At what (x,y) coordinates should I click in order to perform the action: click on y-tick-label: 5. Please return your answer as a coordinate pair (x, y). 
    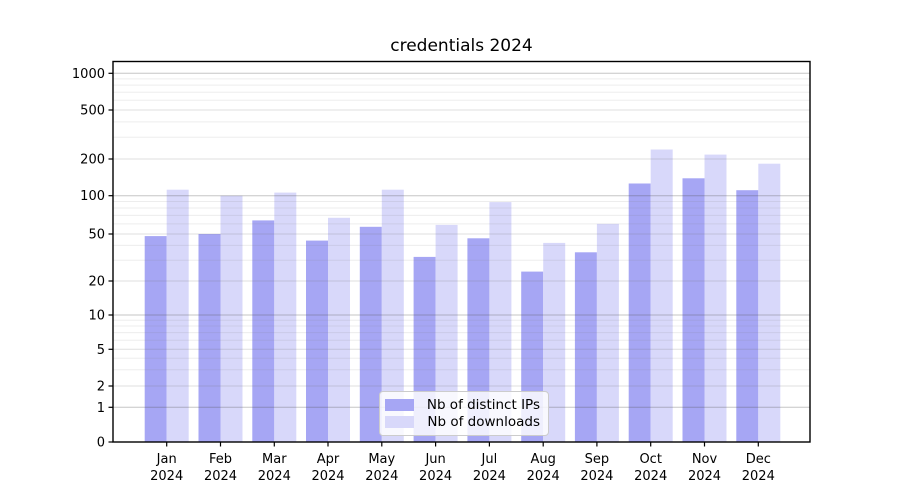
    Looking at the image, I should click on (101, 350).